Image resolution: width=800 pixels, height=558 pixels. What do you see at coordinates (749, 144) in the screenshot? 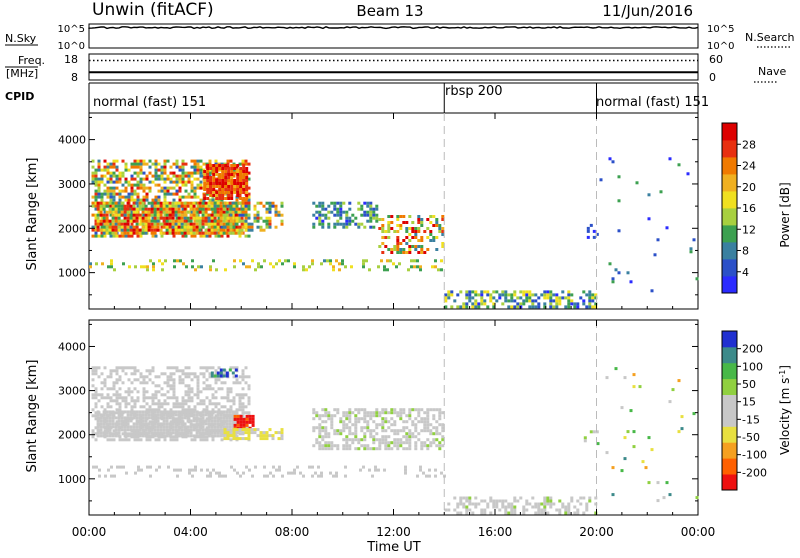
I see `colorbar-tick-label: 28` at bounding box center [749, 144].